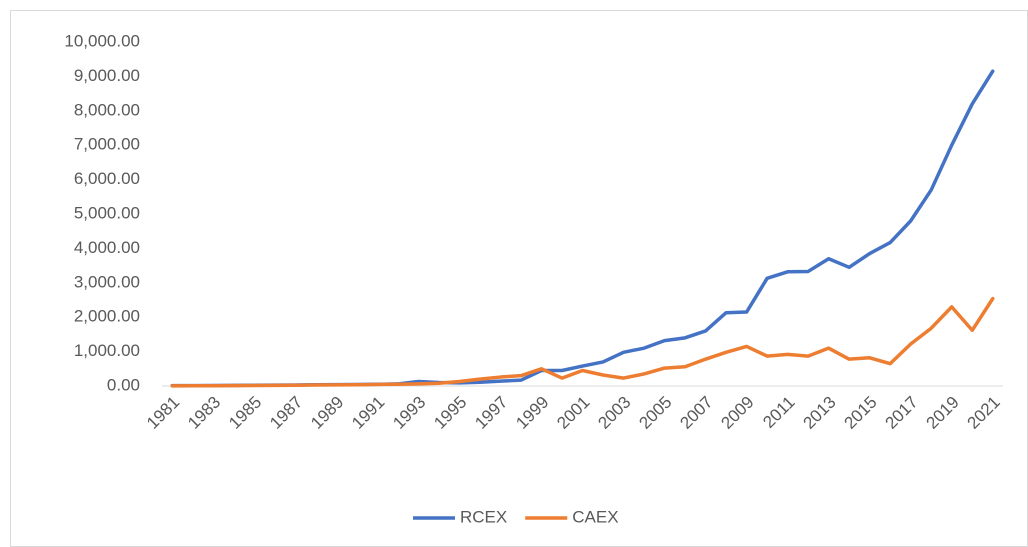 Image resolution: width=1028 pixels, height=547 pixels. Describe the element at coordinates (107, 247) in the screenshot. I see `y-tick-label: 4,000.00` at that location.